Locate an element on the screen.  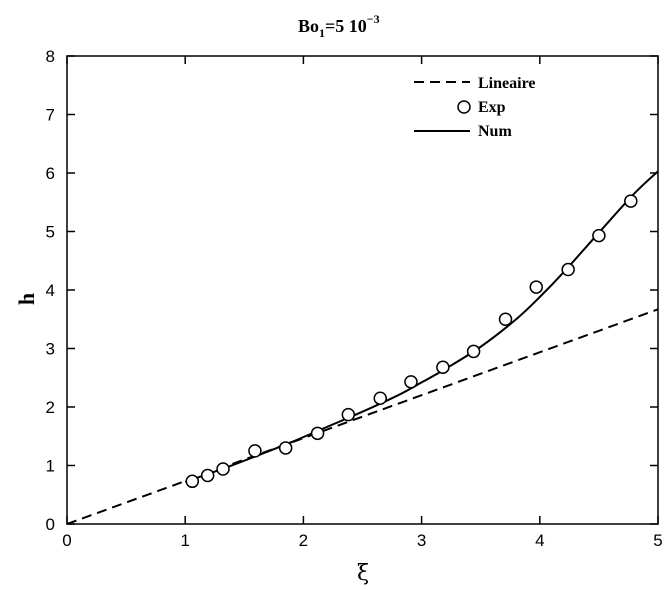
x-tick-label: 4 is located at coordinates (539, 540).